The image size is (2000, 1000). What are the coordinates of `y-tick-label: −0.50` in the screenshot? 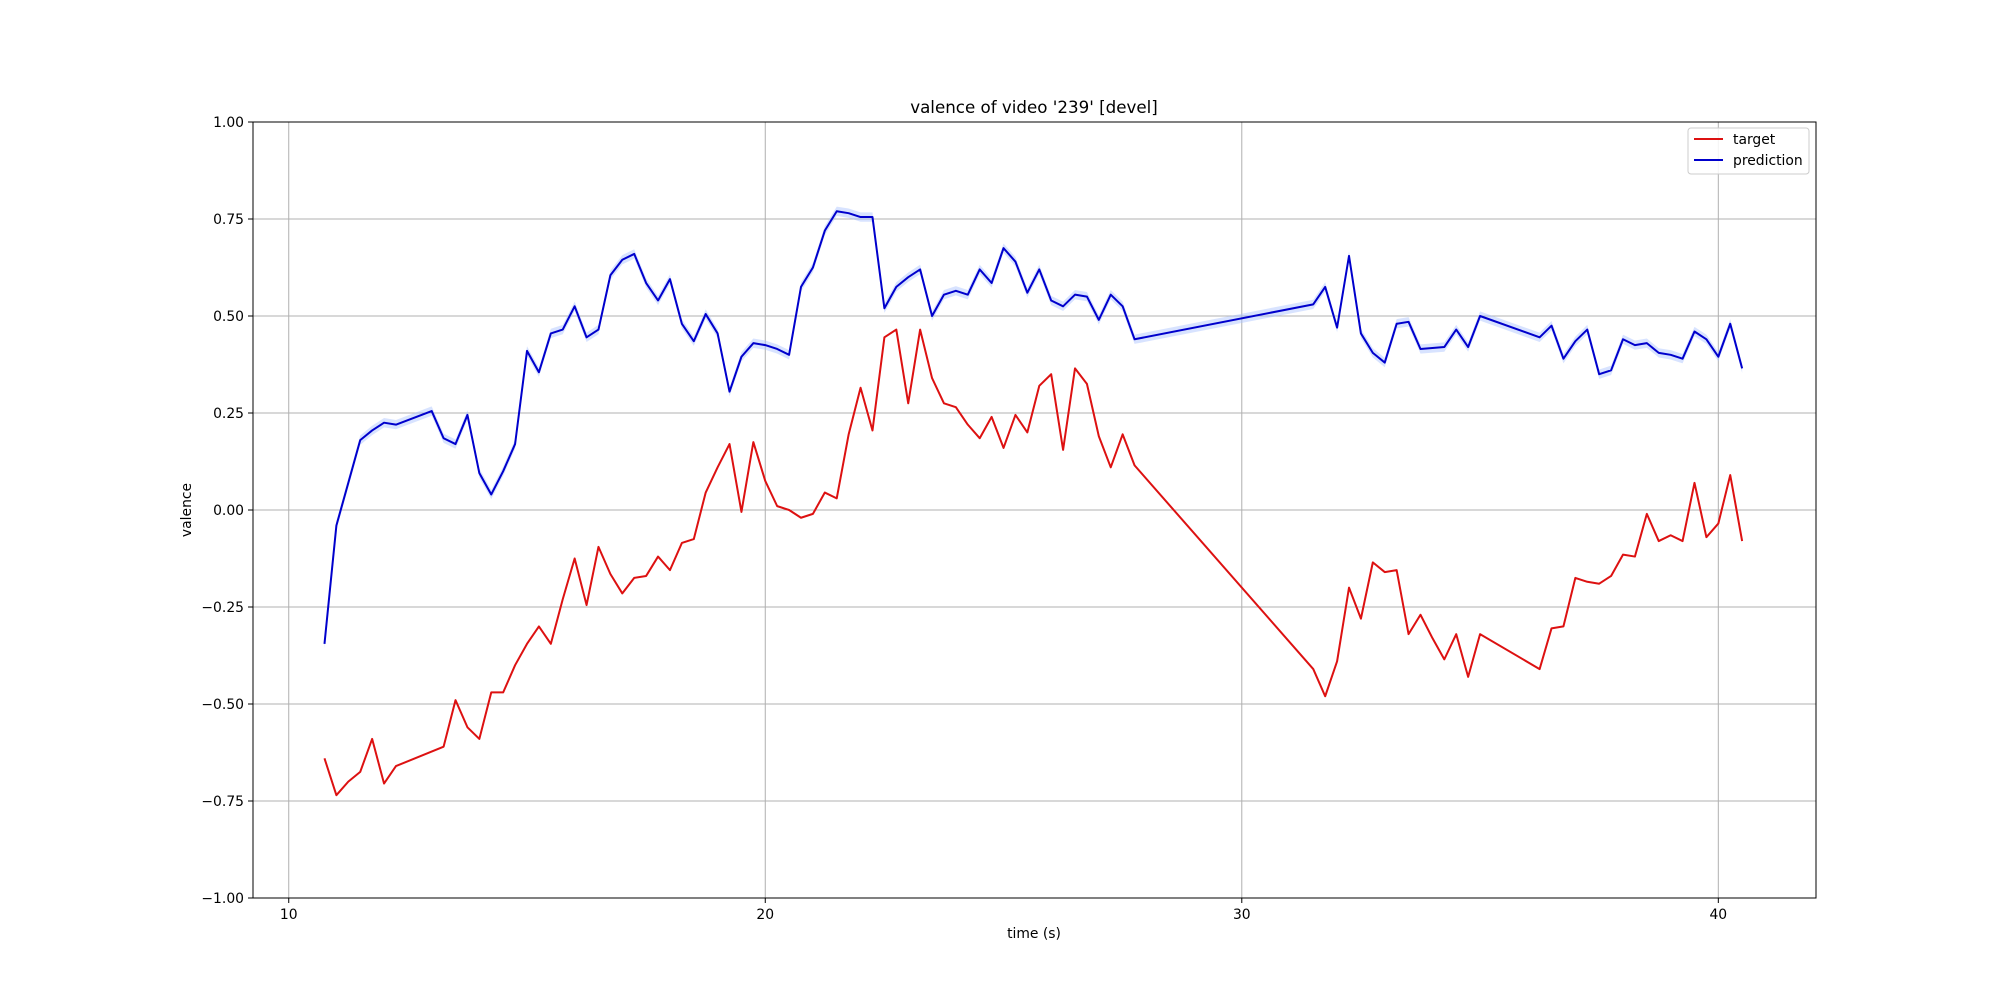 It's located at (222, 705).